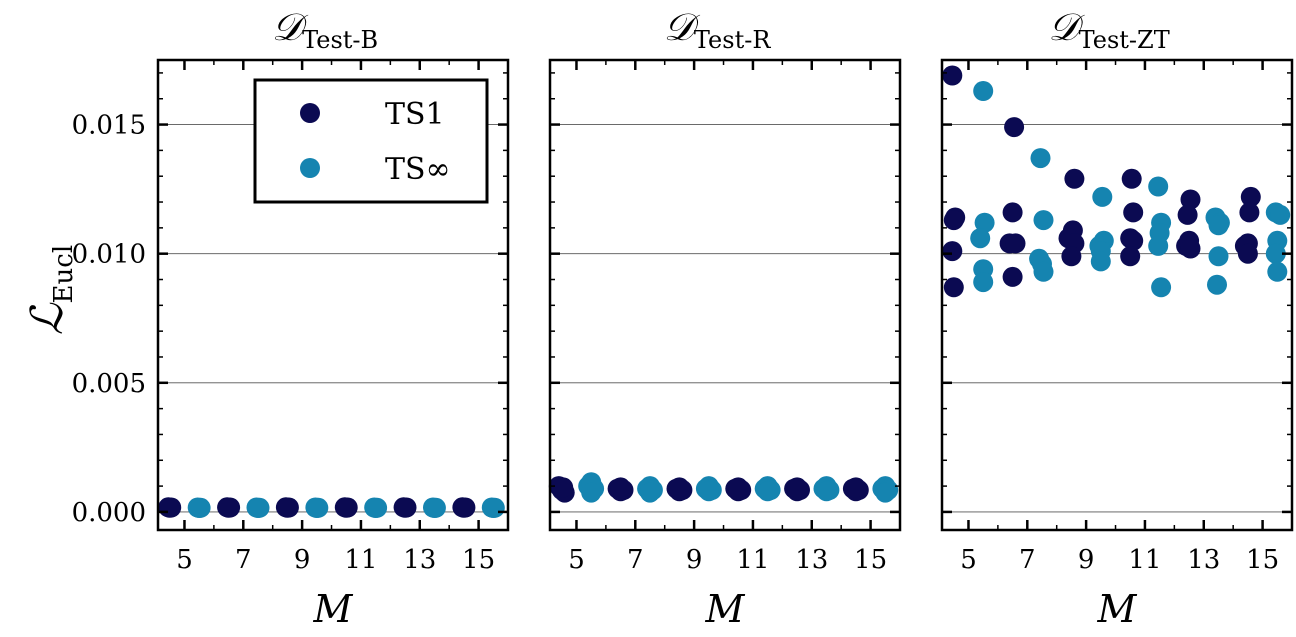 The height and width of the screenshot is (637, 1296). What do you see at coordinates (109, 255) in the screenshot?
I see `y-tick-label-2: 0.010` at bounding box center [109, 255].